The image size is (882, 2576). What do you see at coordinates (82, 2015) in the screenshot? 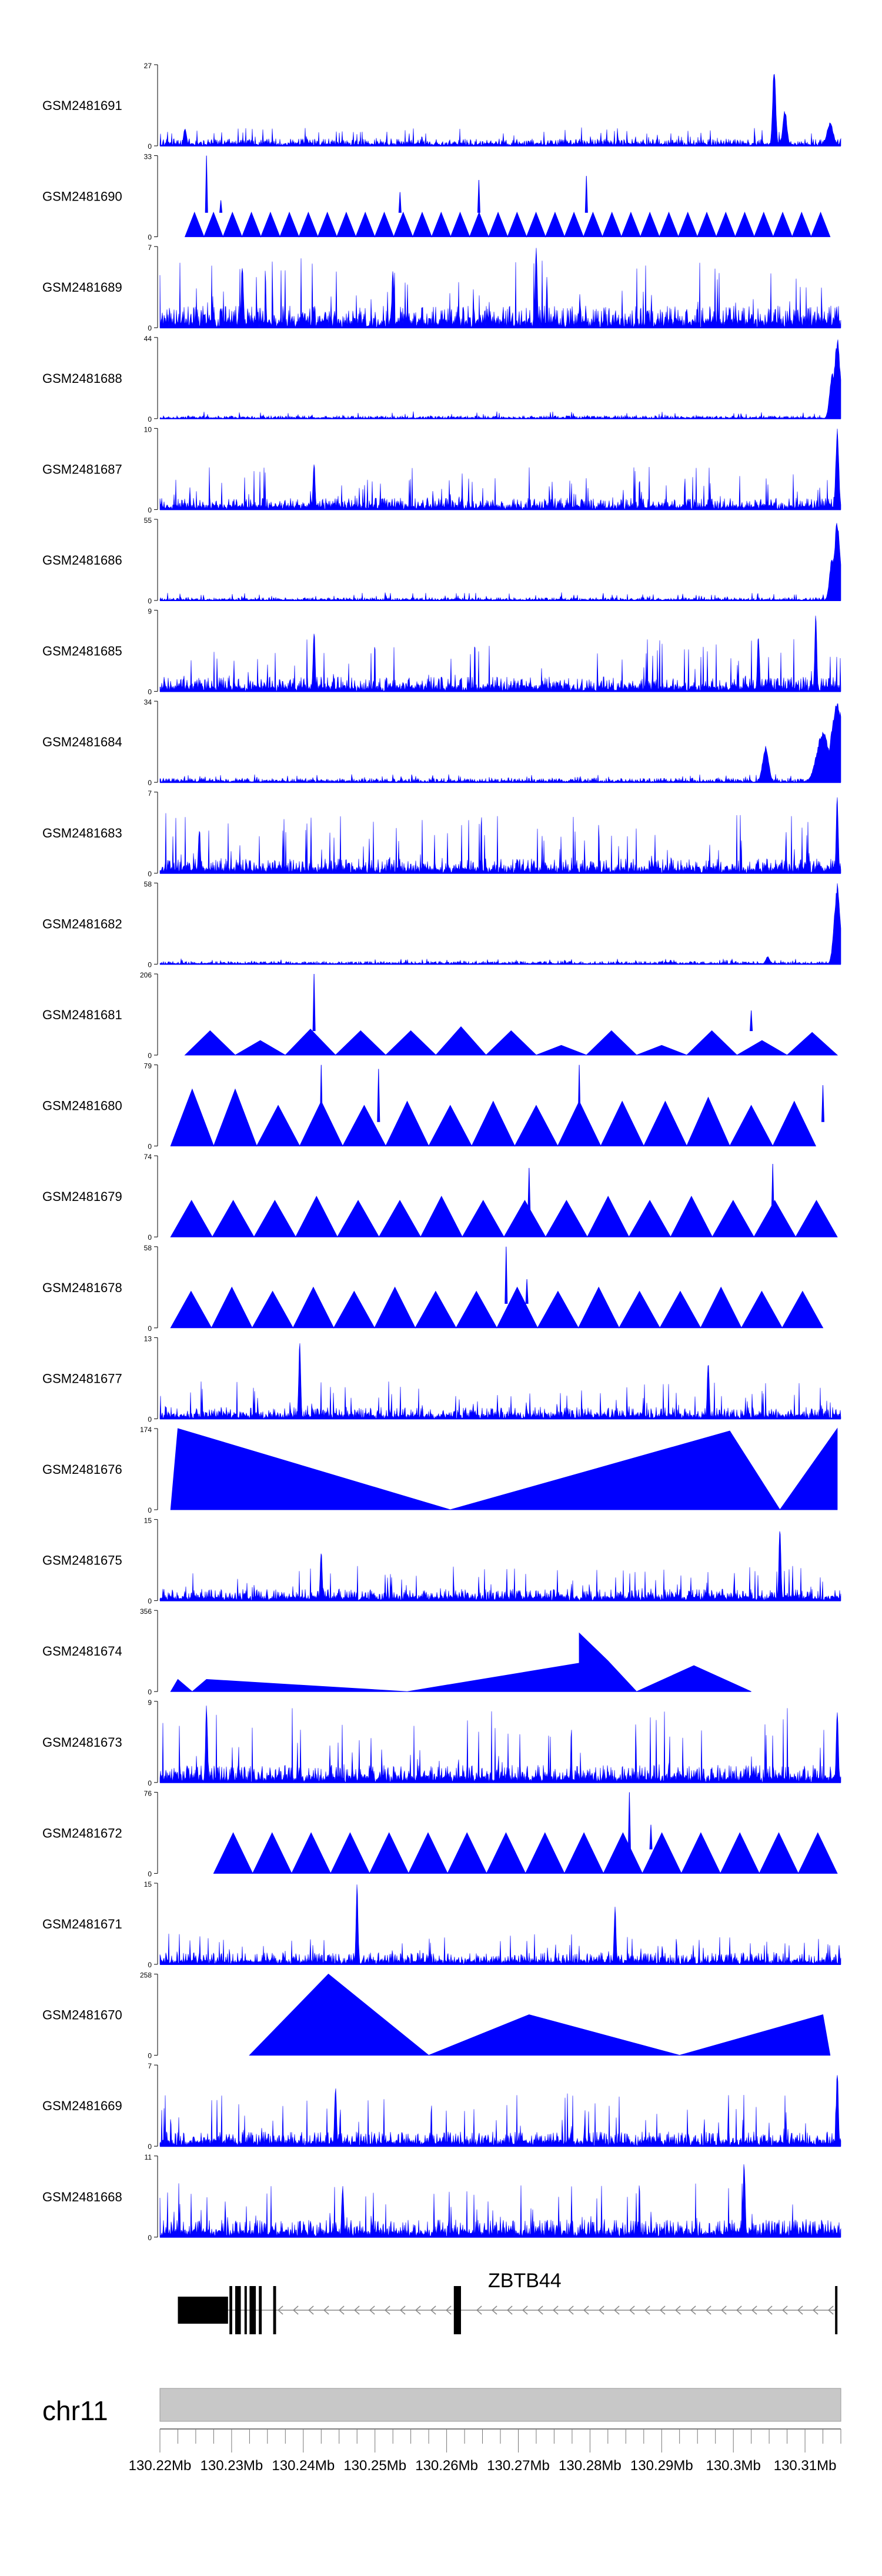
I see `track-label: GSM2481670` at bounding box center [82, 2015].